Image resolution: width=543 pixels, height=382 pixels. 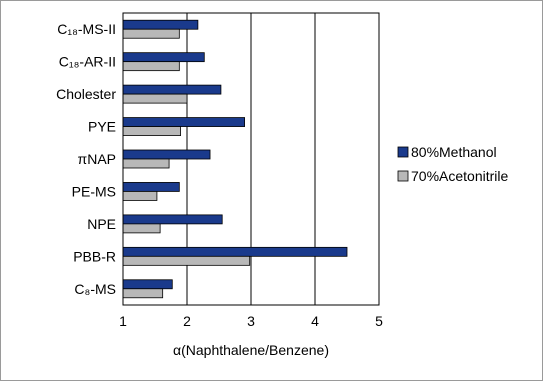 What do you see at coordinates (95, 289) in the screenshot?
I see `category-label: C₈-MS` at bounding box center [95, 289].